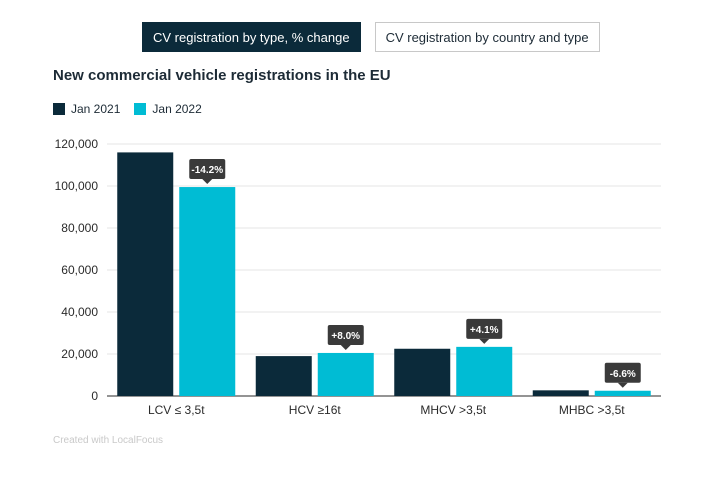  What do you see at coordinates (79, 354) in the screenshot?
I see `y-tick-label: 20,000` at bounding box center [79, 354].